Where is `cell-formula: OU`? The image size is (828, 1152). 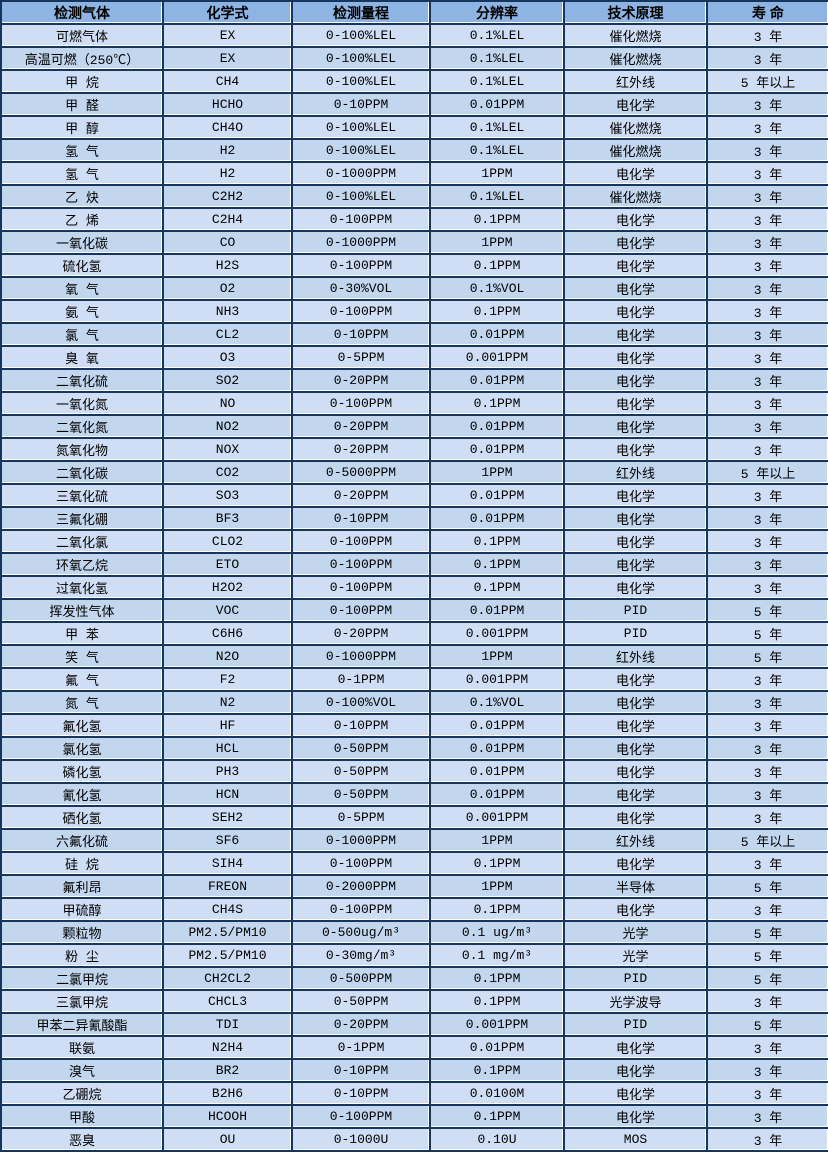 cell-formula: OU is located at coordinates (227, 1139).